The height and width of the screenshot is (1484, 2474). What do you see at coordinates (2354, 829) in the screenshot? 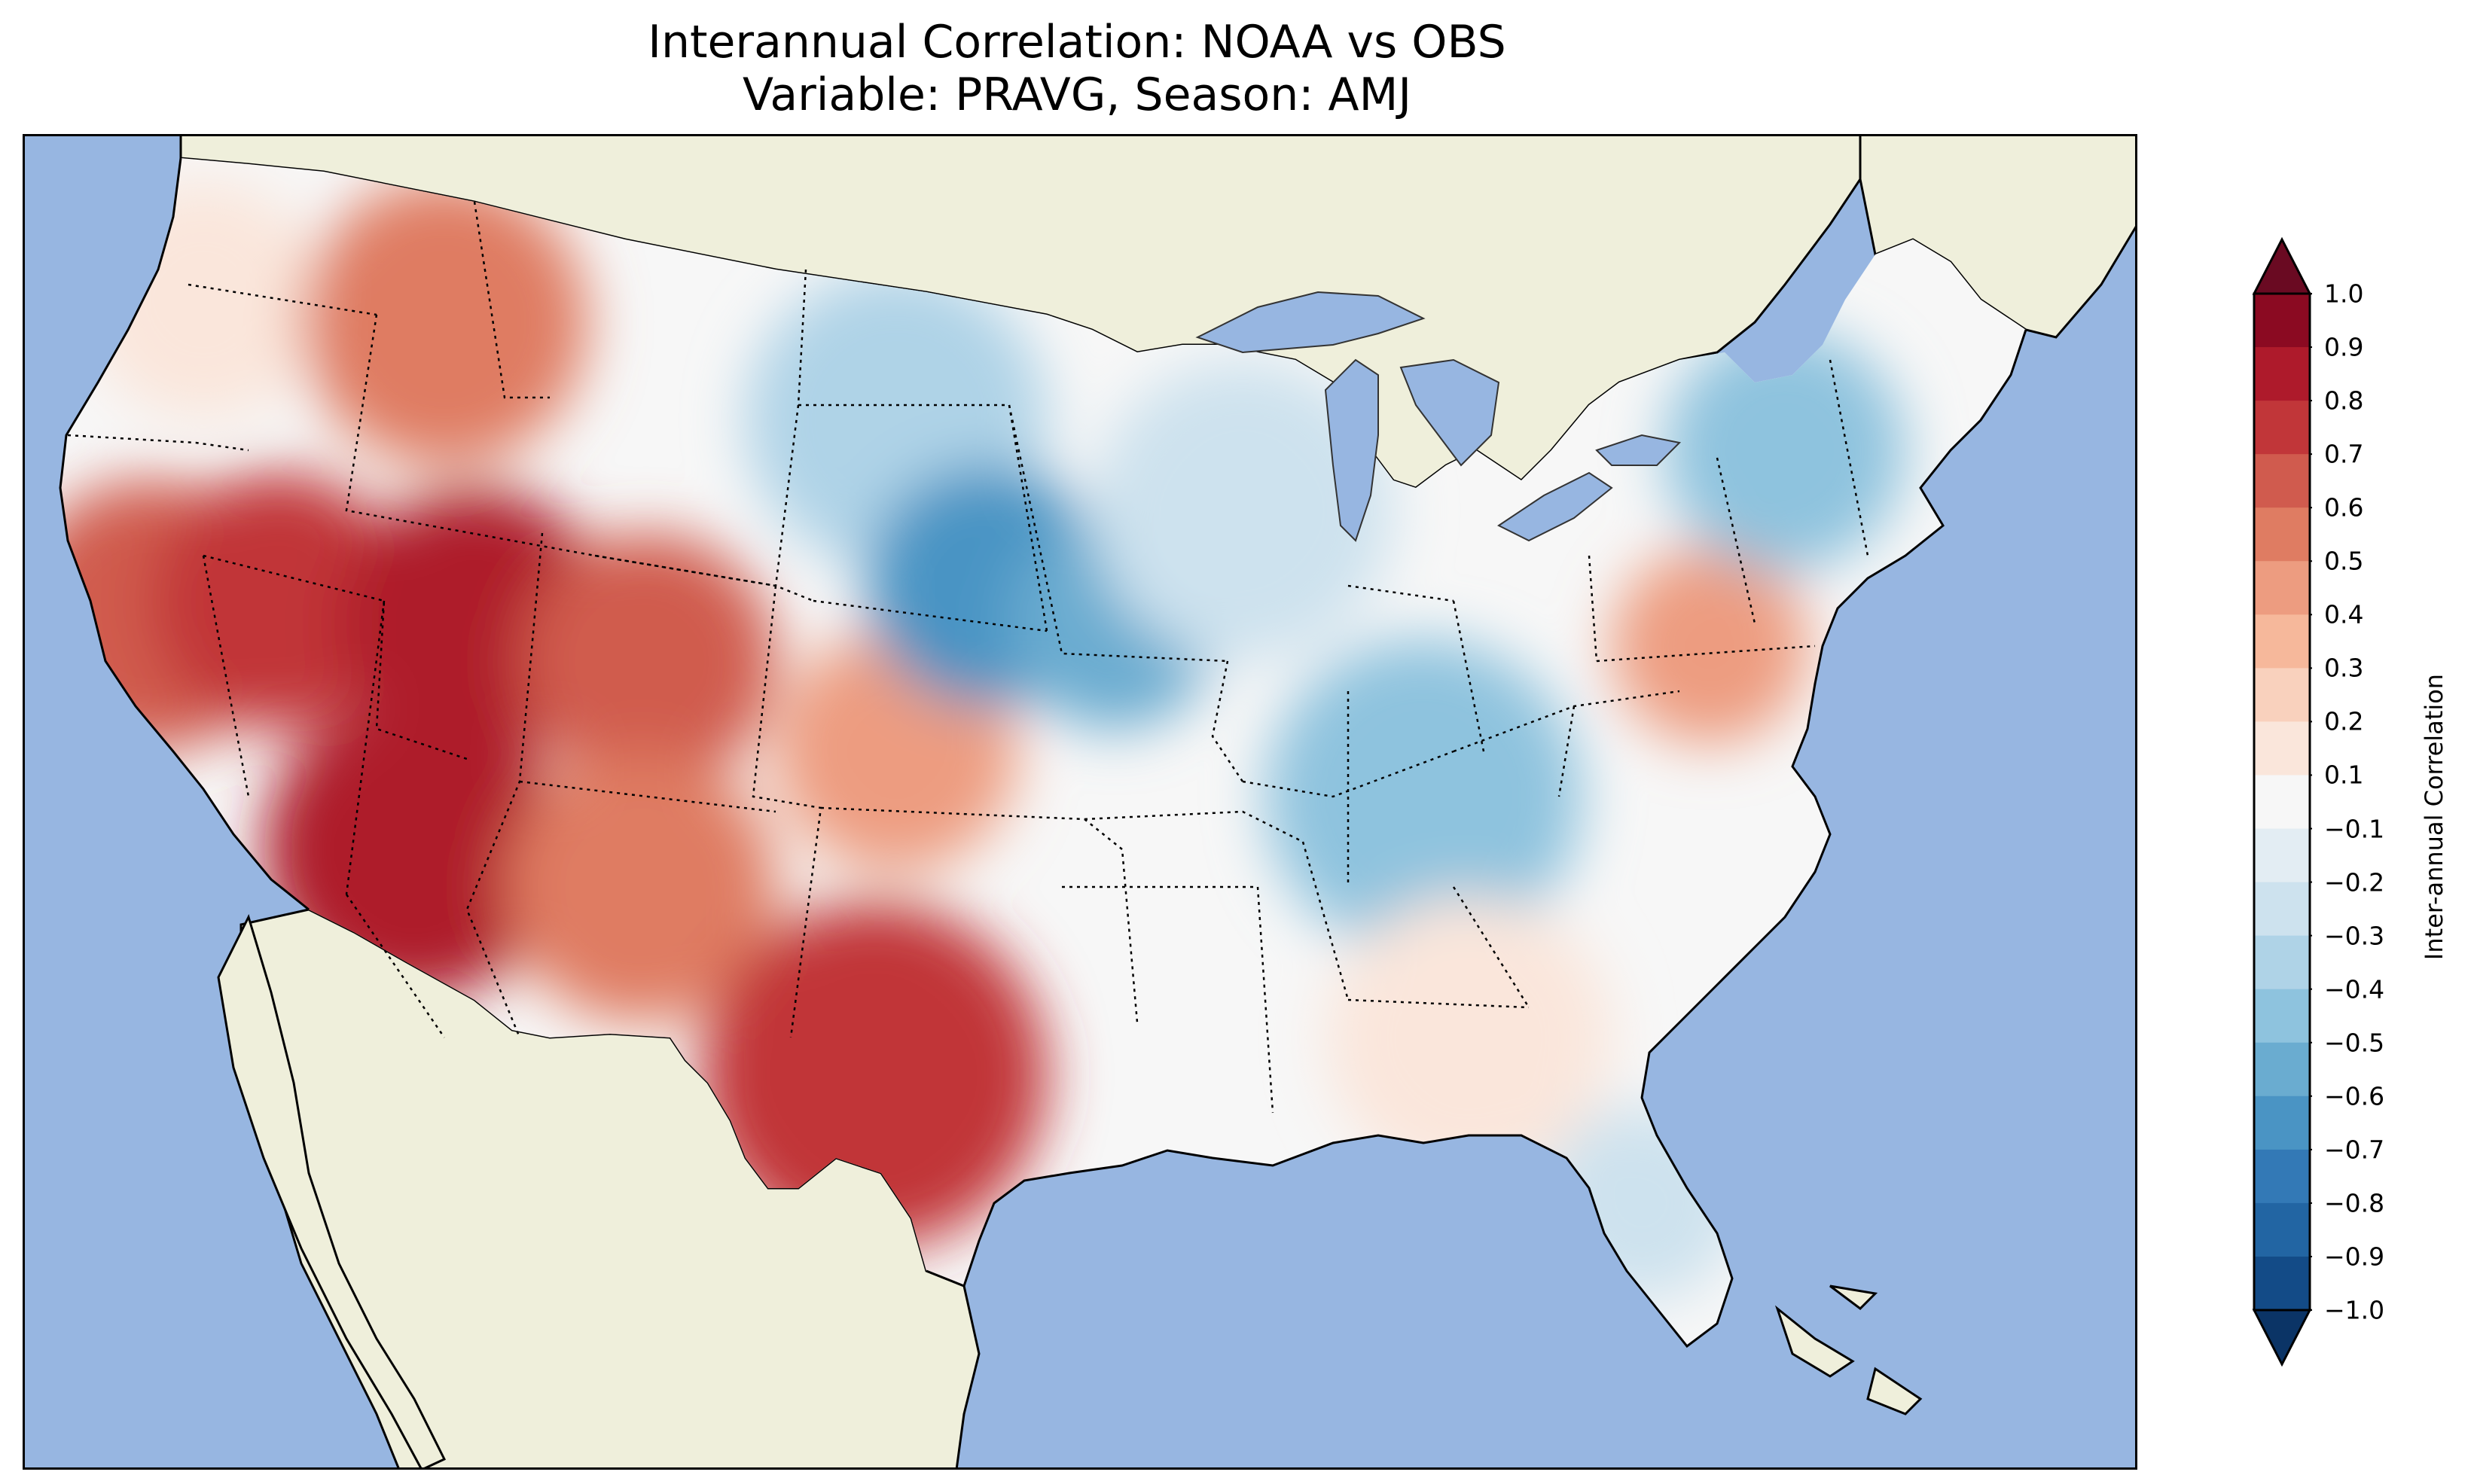
I see `colorbar-tick-label: −0.1` at bounding box center [2354, 829].